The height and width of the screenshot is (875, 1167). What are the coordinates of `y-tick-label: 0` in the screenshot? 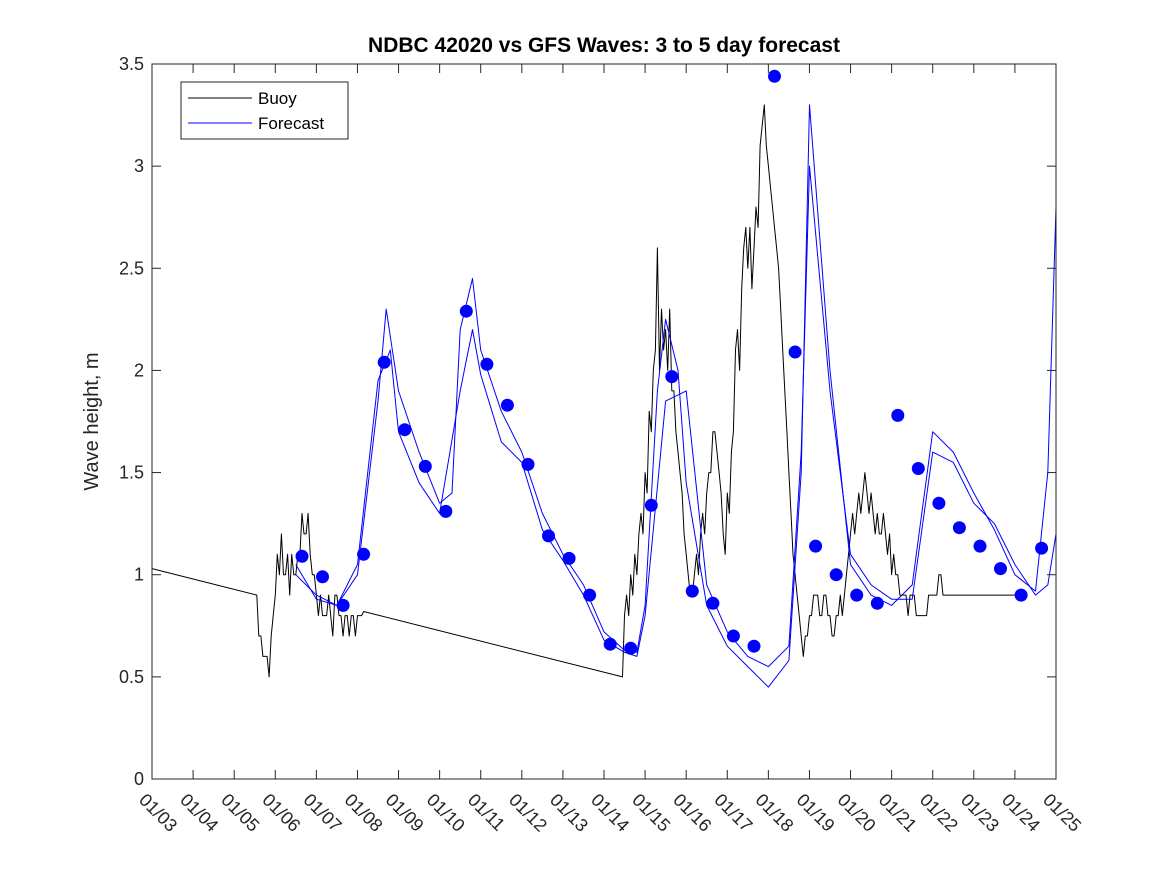 It's located at (139, 779).